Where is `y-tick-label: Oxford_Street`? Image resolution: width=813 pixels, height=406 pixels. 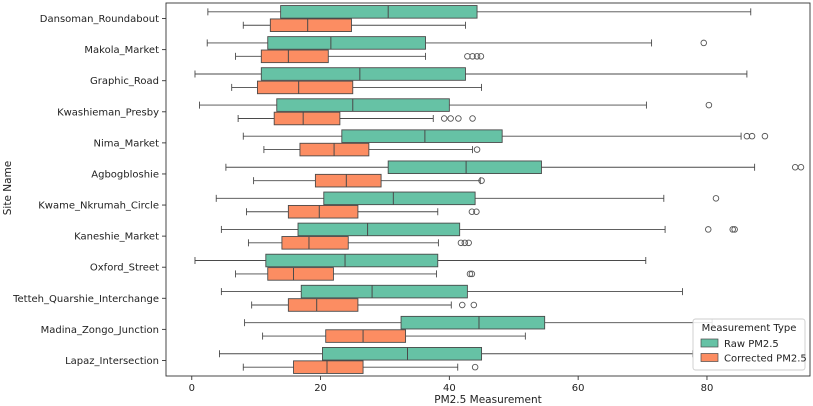 y-tick-label: Oxford_Street is located at coordinates (124, 268).